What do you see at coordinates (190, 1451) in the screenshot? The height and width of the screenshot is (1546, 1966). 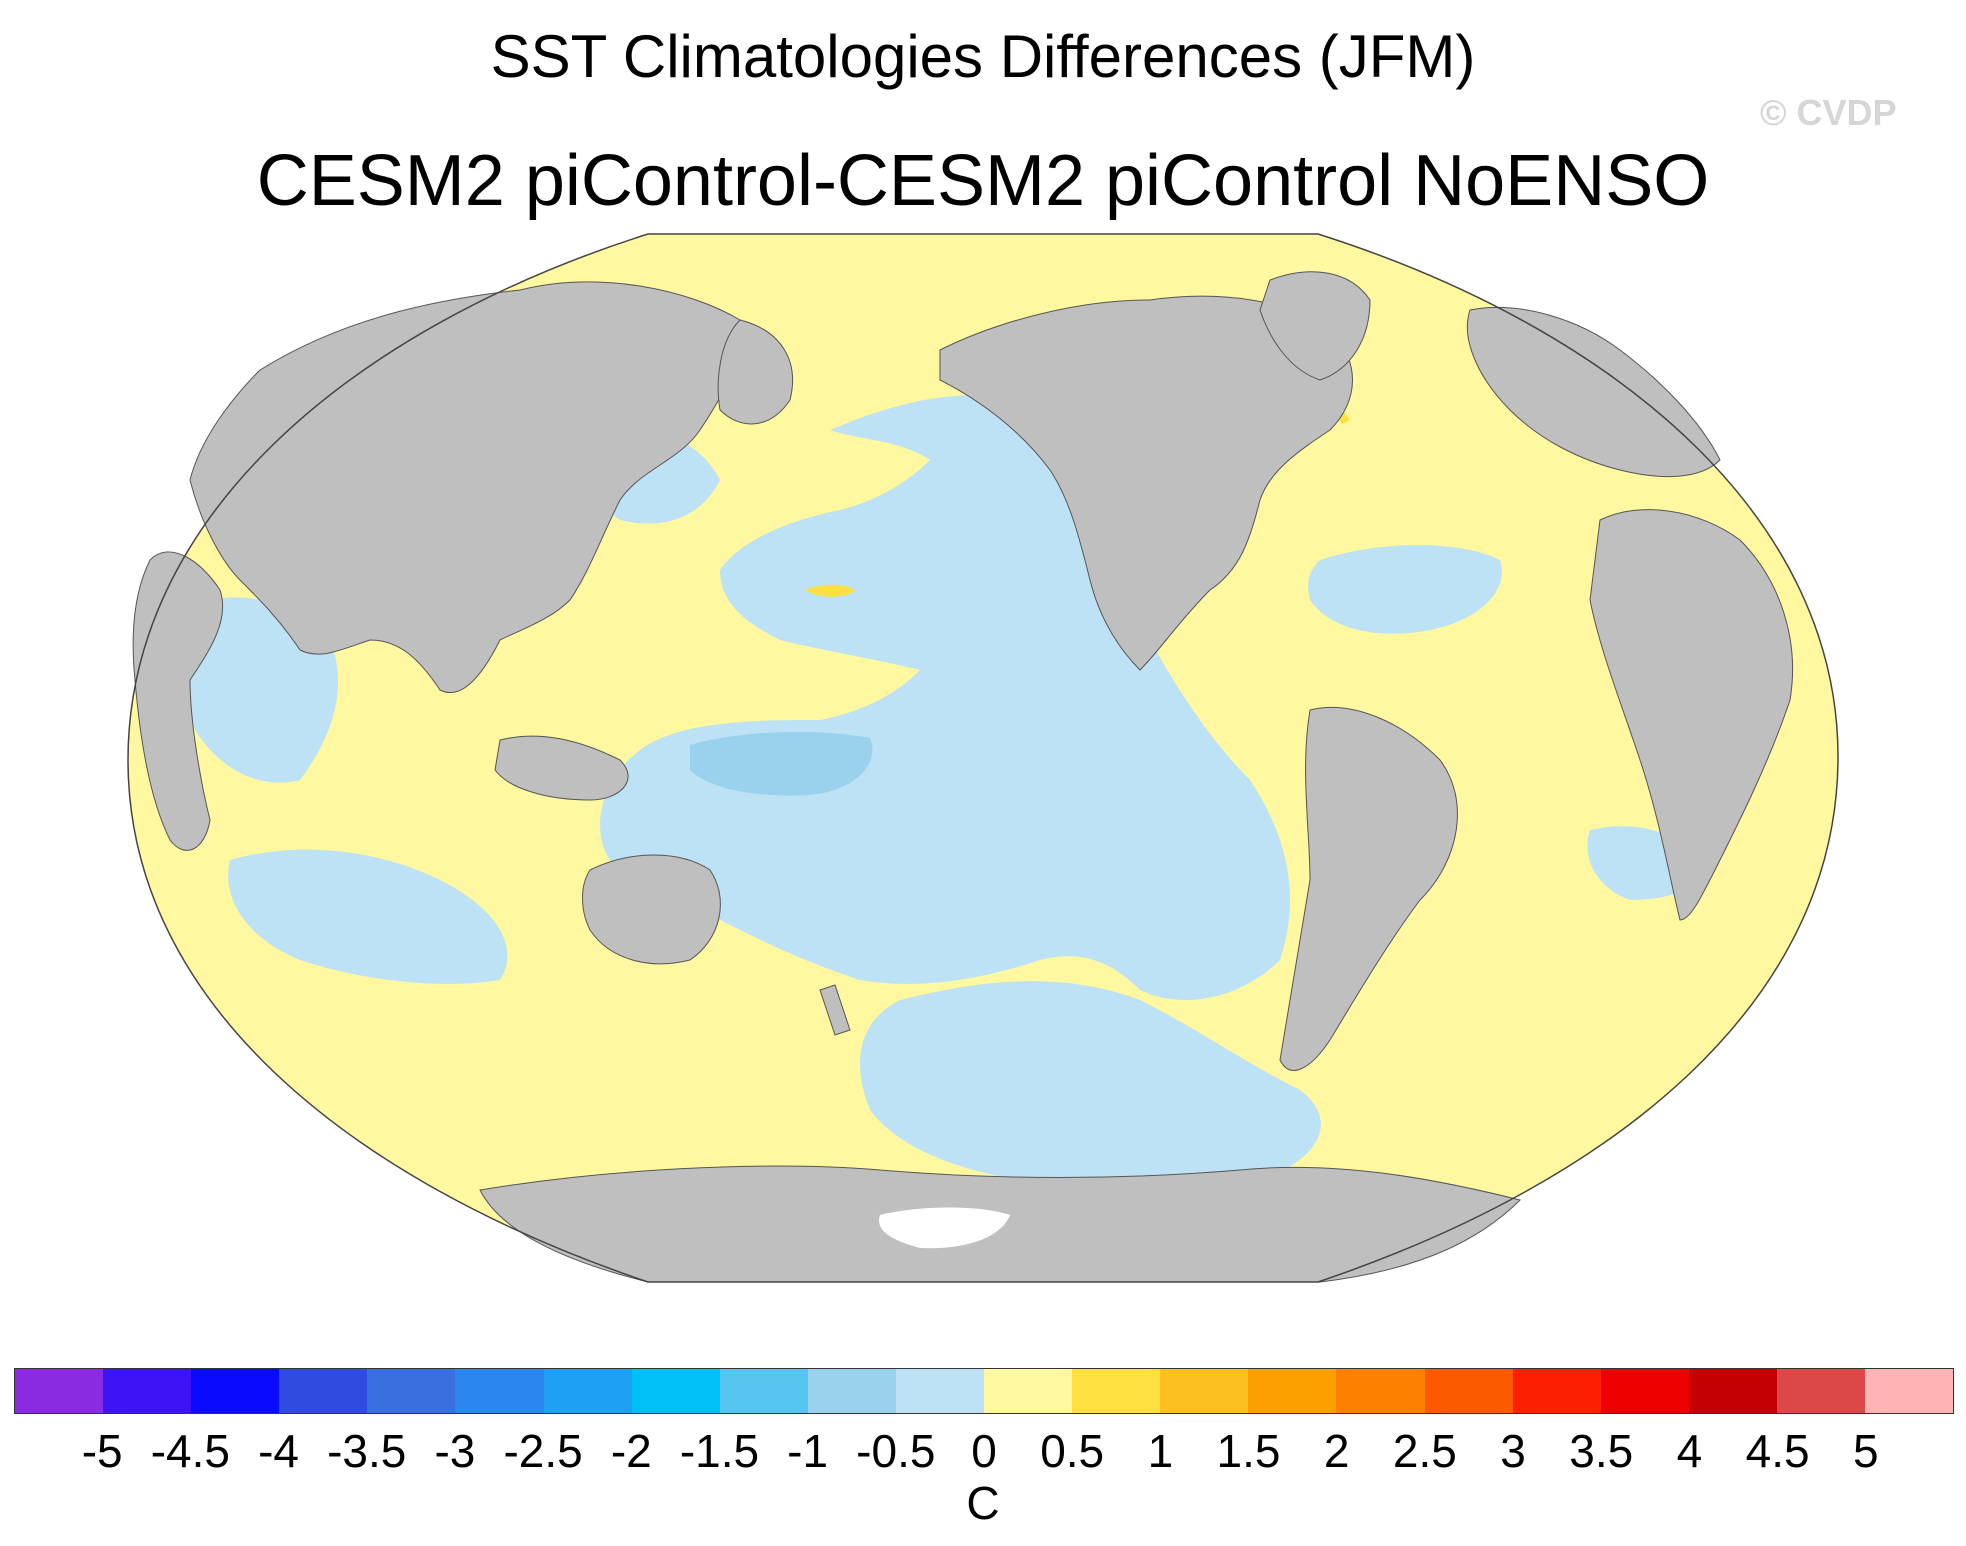 I see `colorbar-tick-label: -4.5` at bounding box center [190, 1451].